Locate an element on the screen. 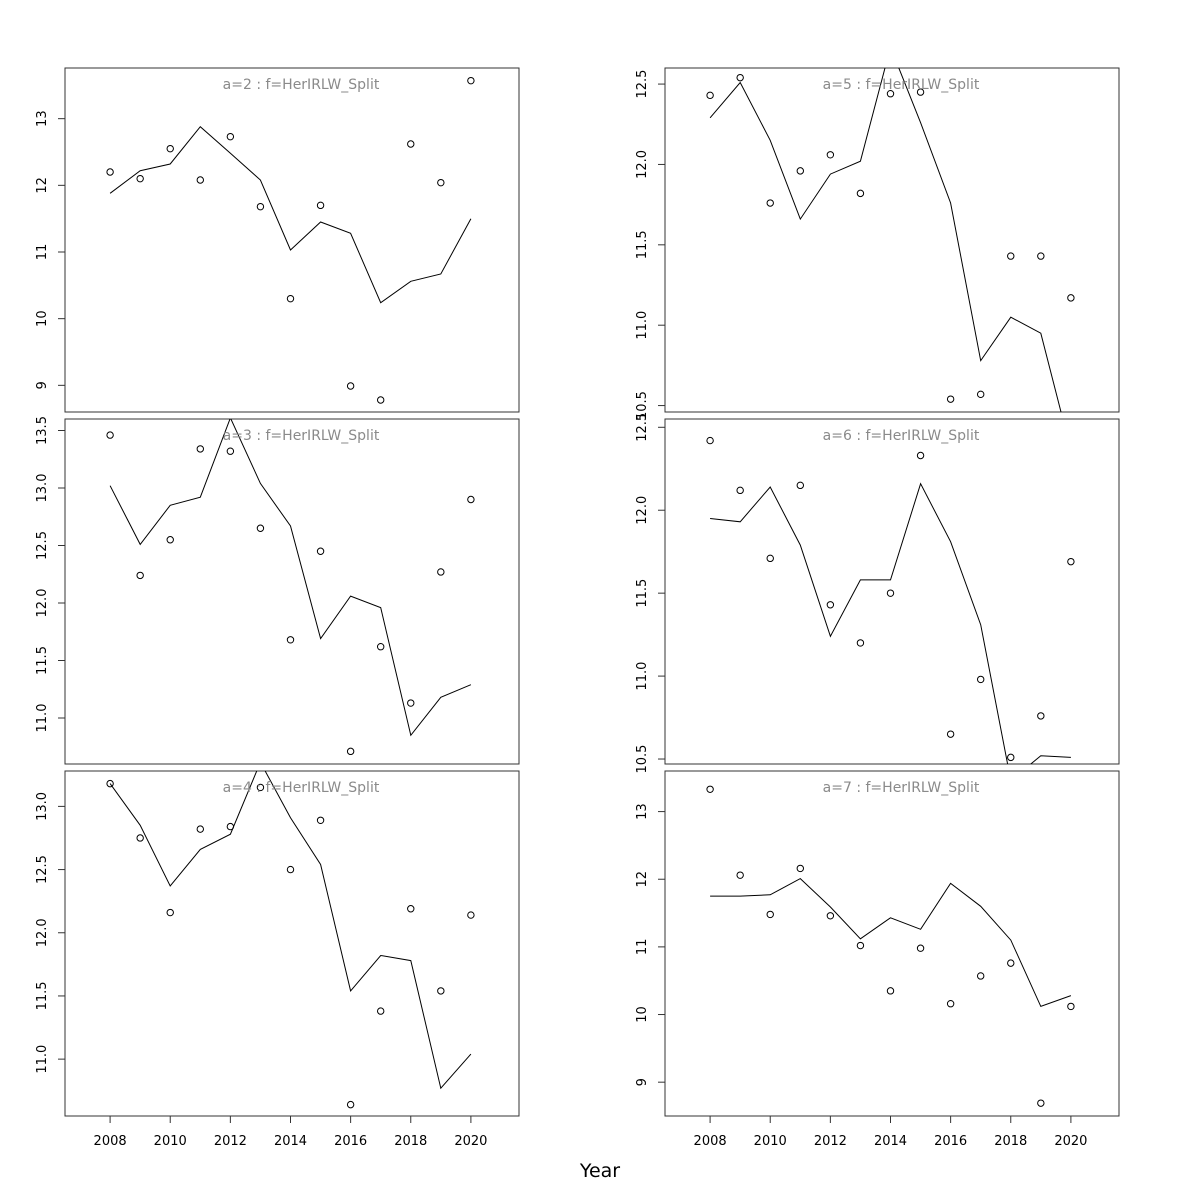  y-tick-label: 10 is located at coordinates (42, 318).